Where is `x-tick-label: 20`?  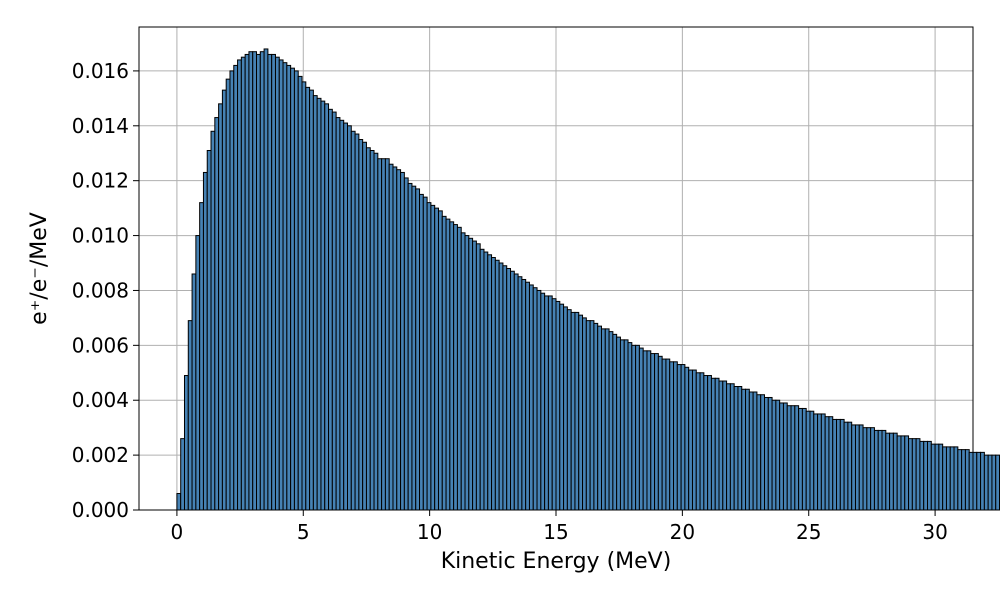 x-tick-label: 20 is located at coordinates (682, 532).